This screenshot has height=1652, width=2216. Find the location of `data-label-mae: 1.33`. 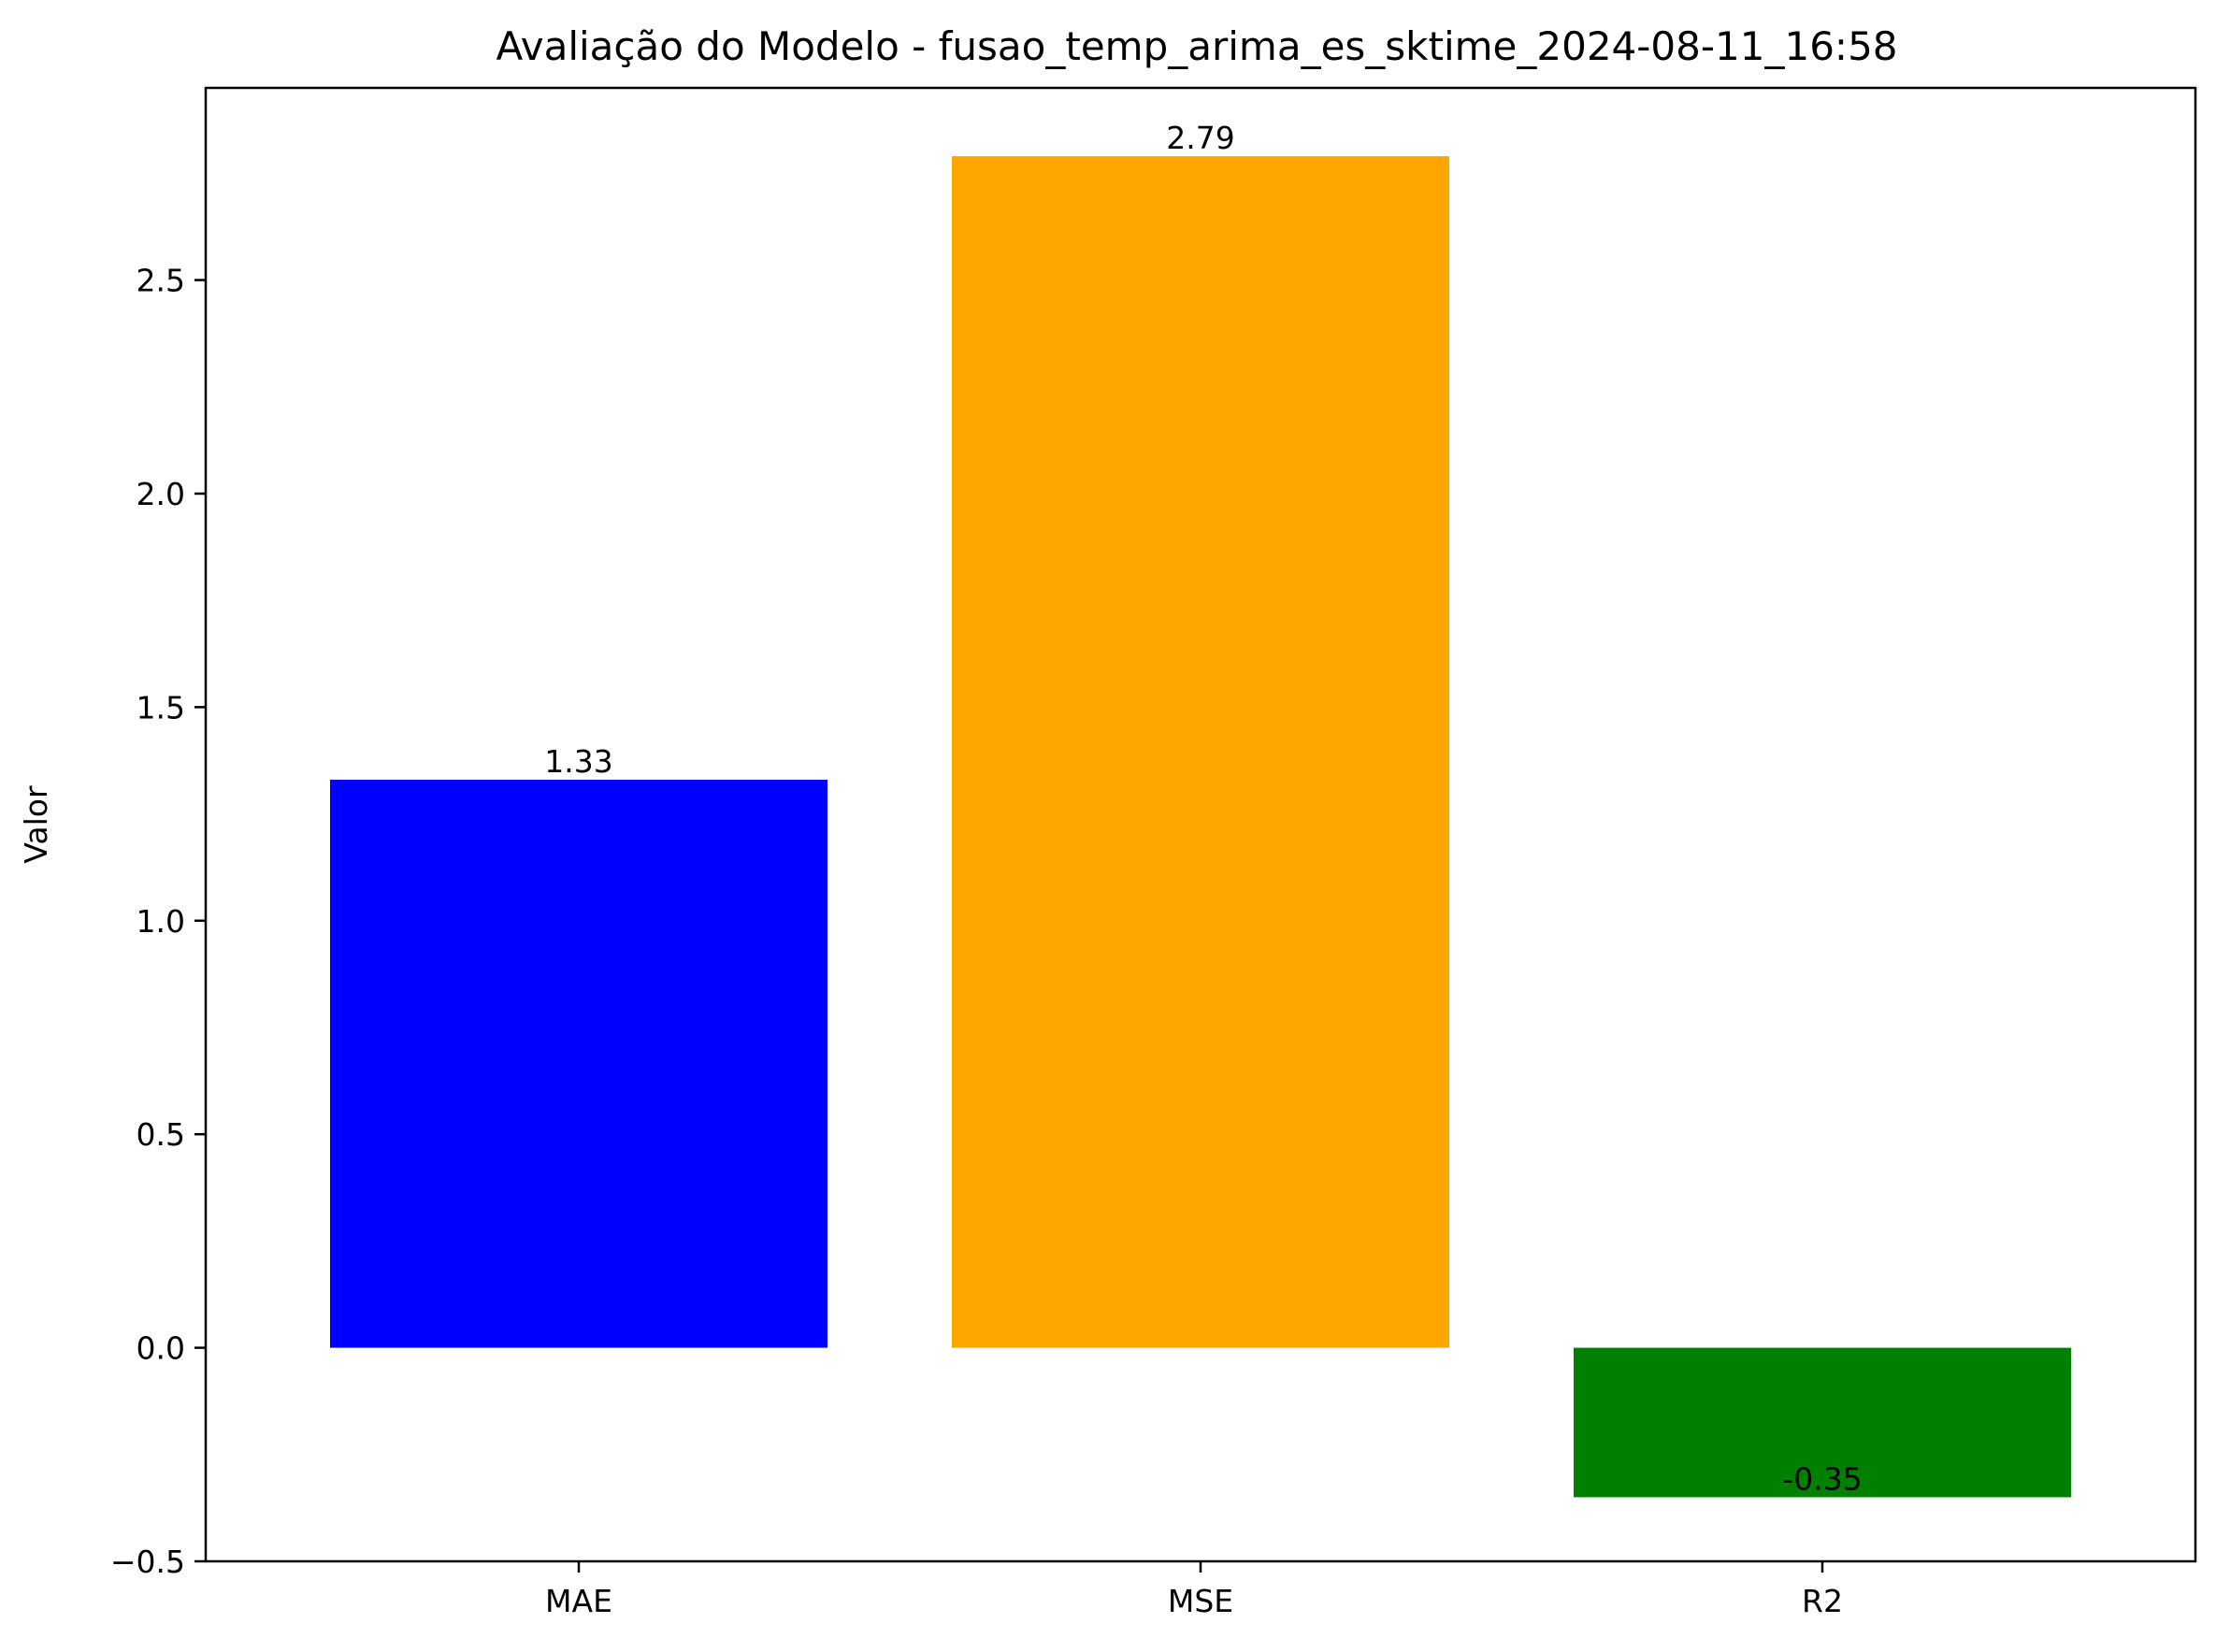

data-label-mae: 1.33 is located at coordinates (578, 762).